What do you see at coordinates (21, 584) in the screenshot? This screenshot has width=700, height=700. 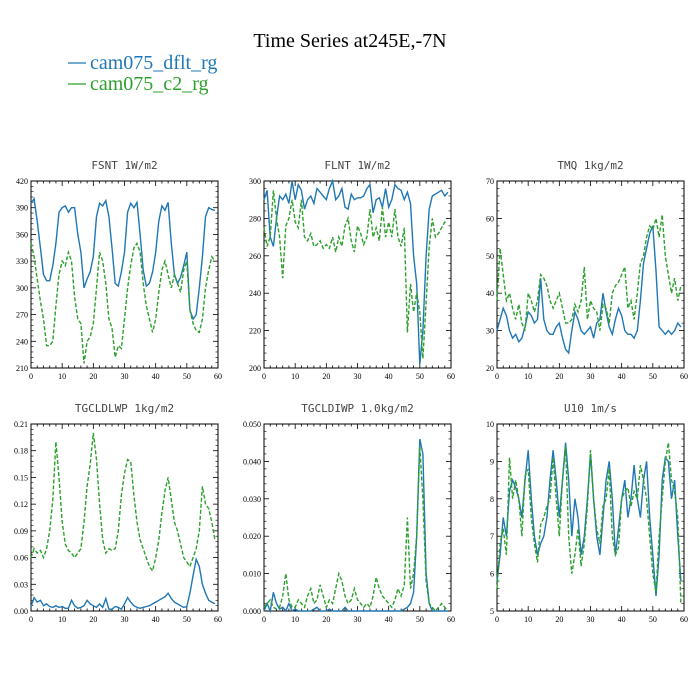 I see `y-tick-label: 0.03` at bounding box center [21, 584].